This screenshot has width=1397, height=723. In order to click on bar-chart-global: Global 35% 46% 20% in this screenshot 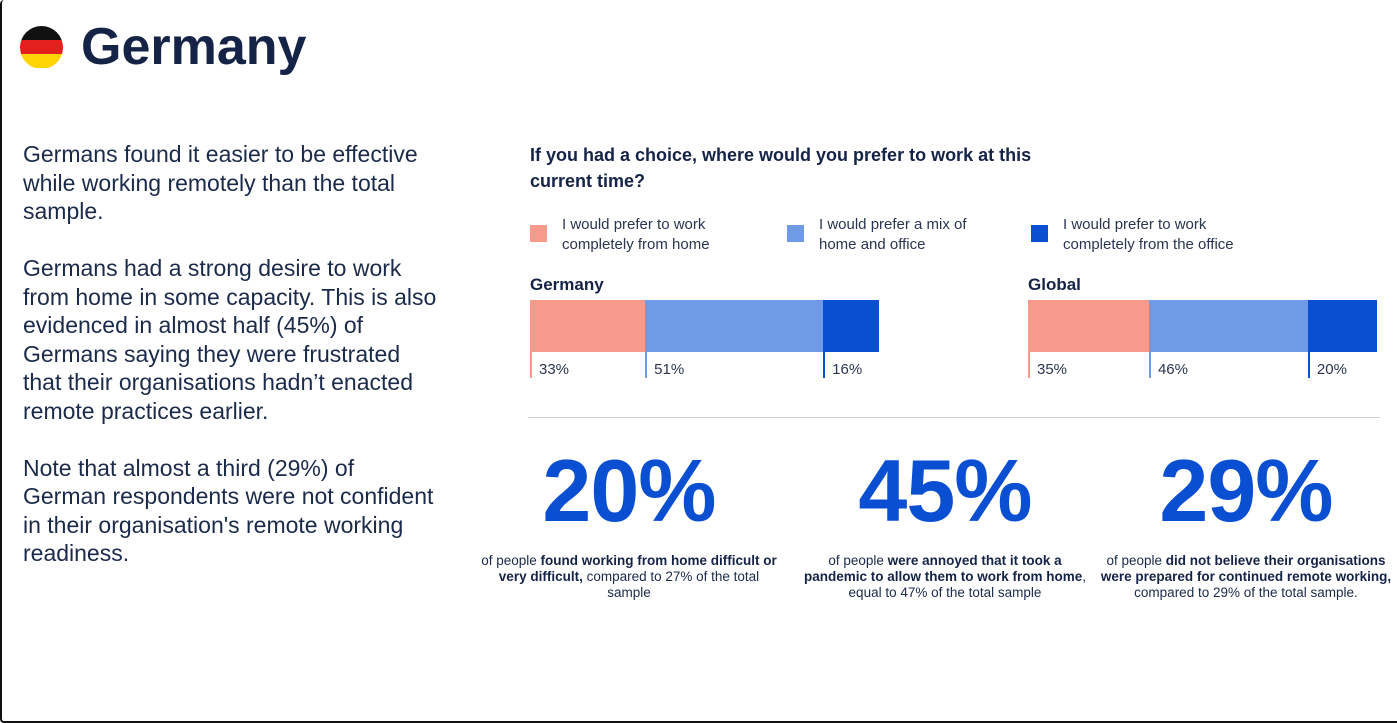, I will do `click(1202, 326)`.